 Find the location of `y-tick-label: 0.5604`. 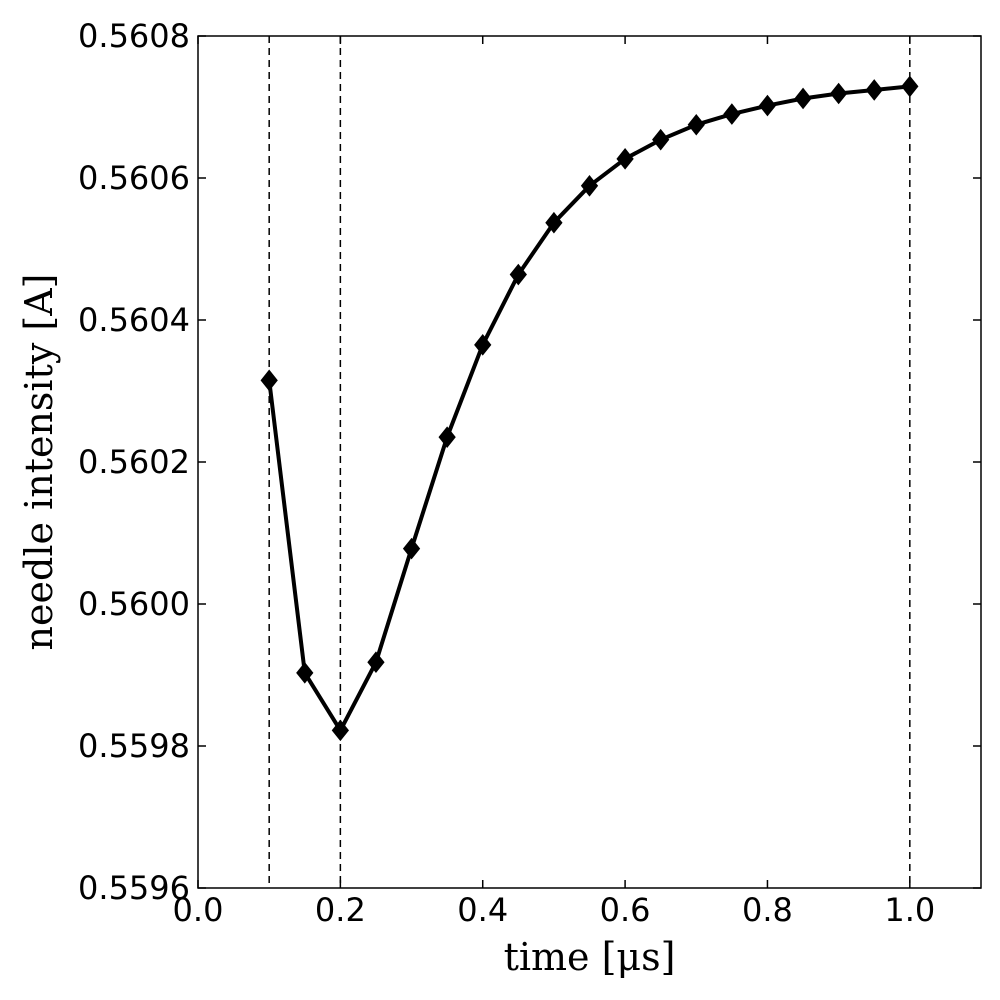

y-tick-label: 0.5604 is located at coordinates (134, 320).